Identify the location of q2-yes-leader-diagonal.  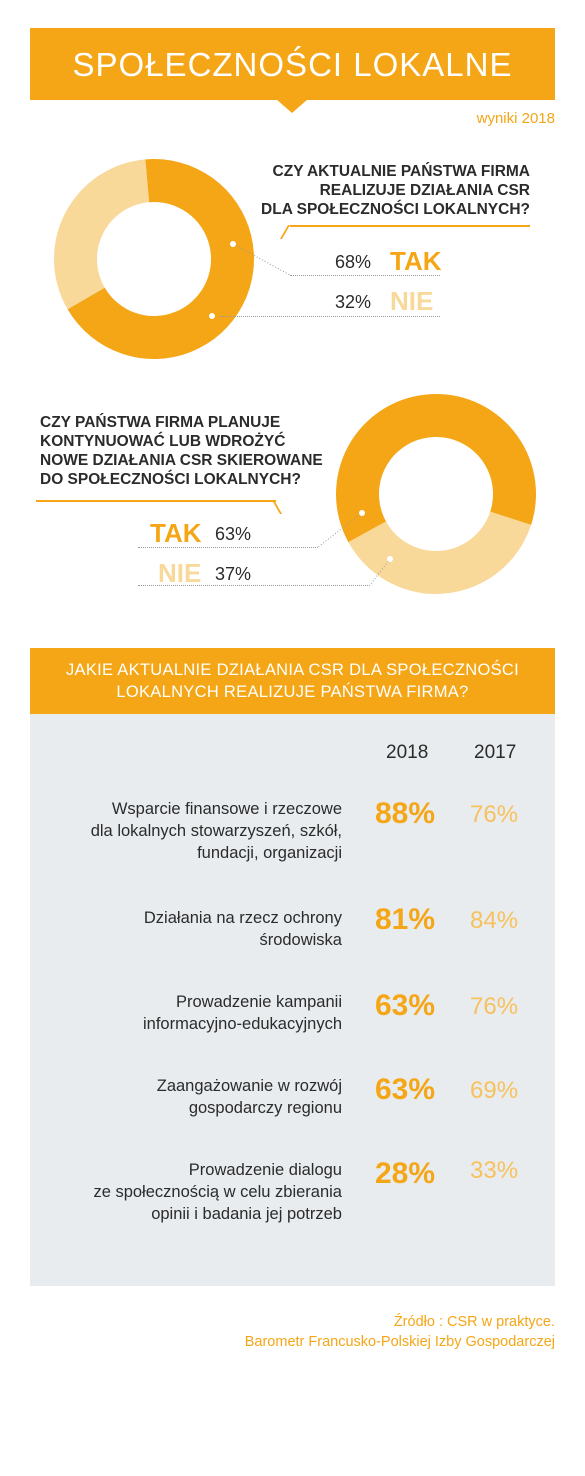
(341, 529).